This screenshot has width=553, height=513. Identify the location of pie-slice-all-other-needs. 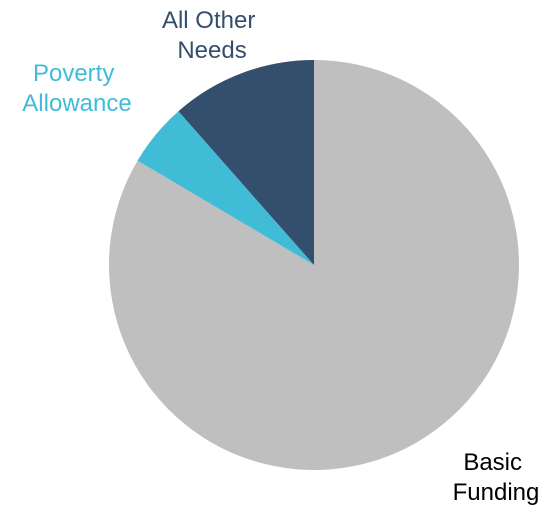
(246, 162).